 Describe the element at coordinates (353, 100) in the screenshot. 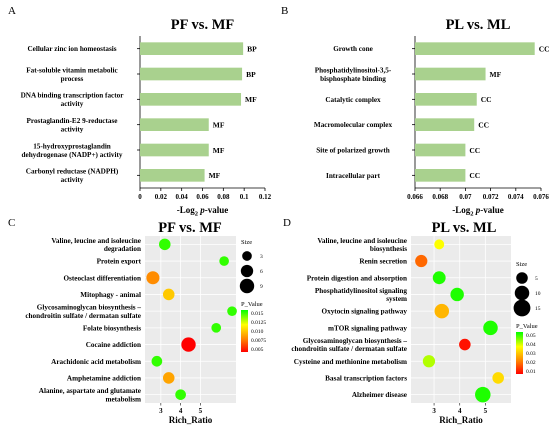

I see `category-label: Catalytic complex` at that location.